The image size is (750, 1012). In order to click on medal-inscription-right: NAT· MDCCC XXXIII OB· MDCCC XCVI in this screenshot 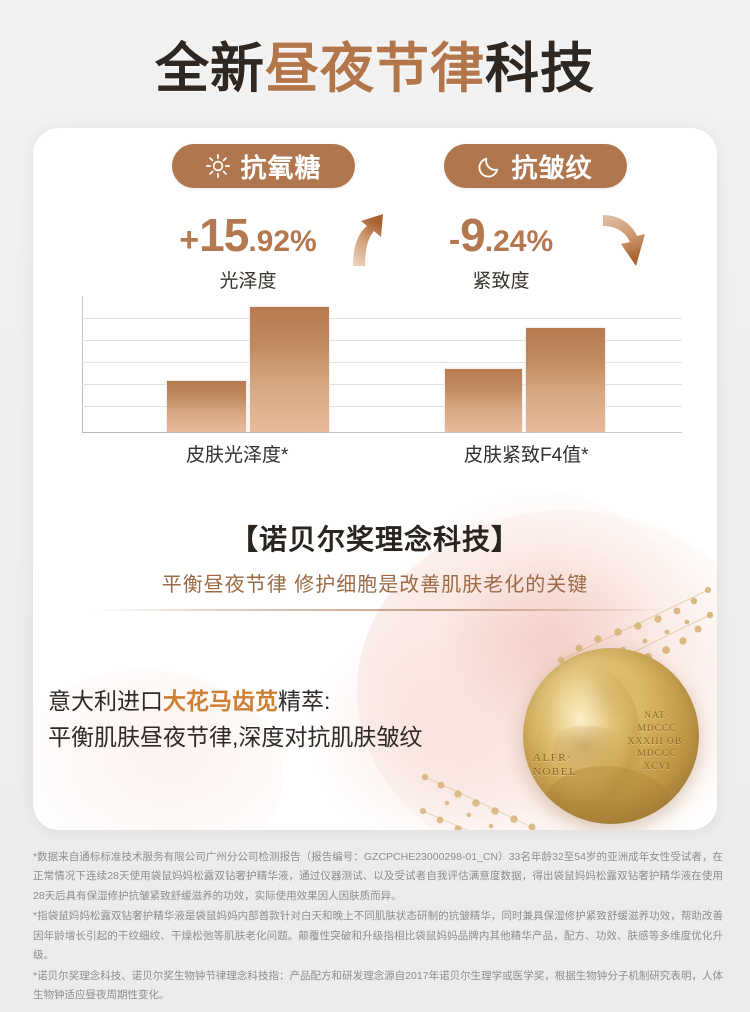, I will do `click(657, 742)`.